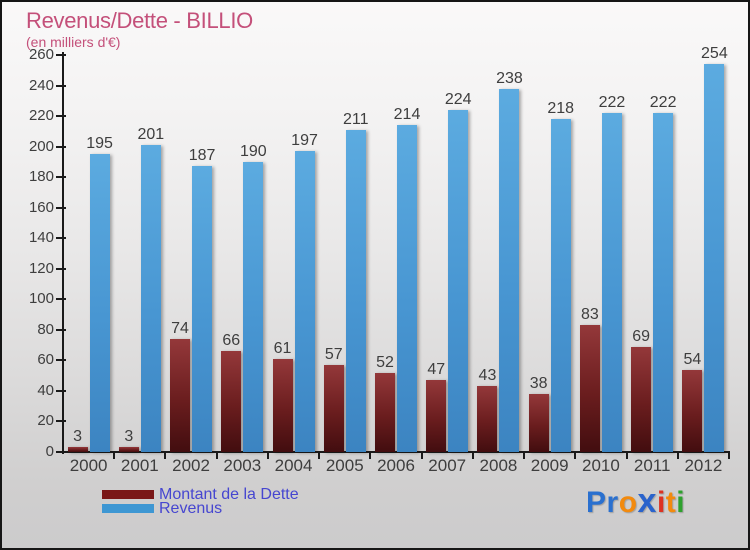 The image size is (750, 550). Describe the element at coordinates (99, 144) in the screenshot. I see `value-label-revenus-2000: 195` at that location.